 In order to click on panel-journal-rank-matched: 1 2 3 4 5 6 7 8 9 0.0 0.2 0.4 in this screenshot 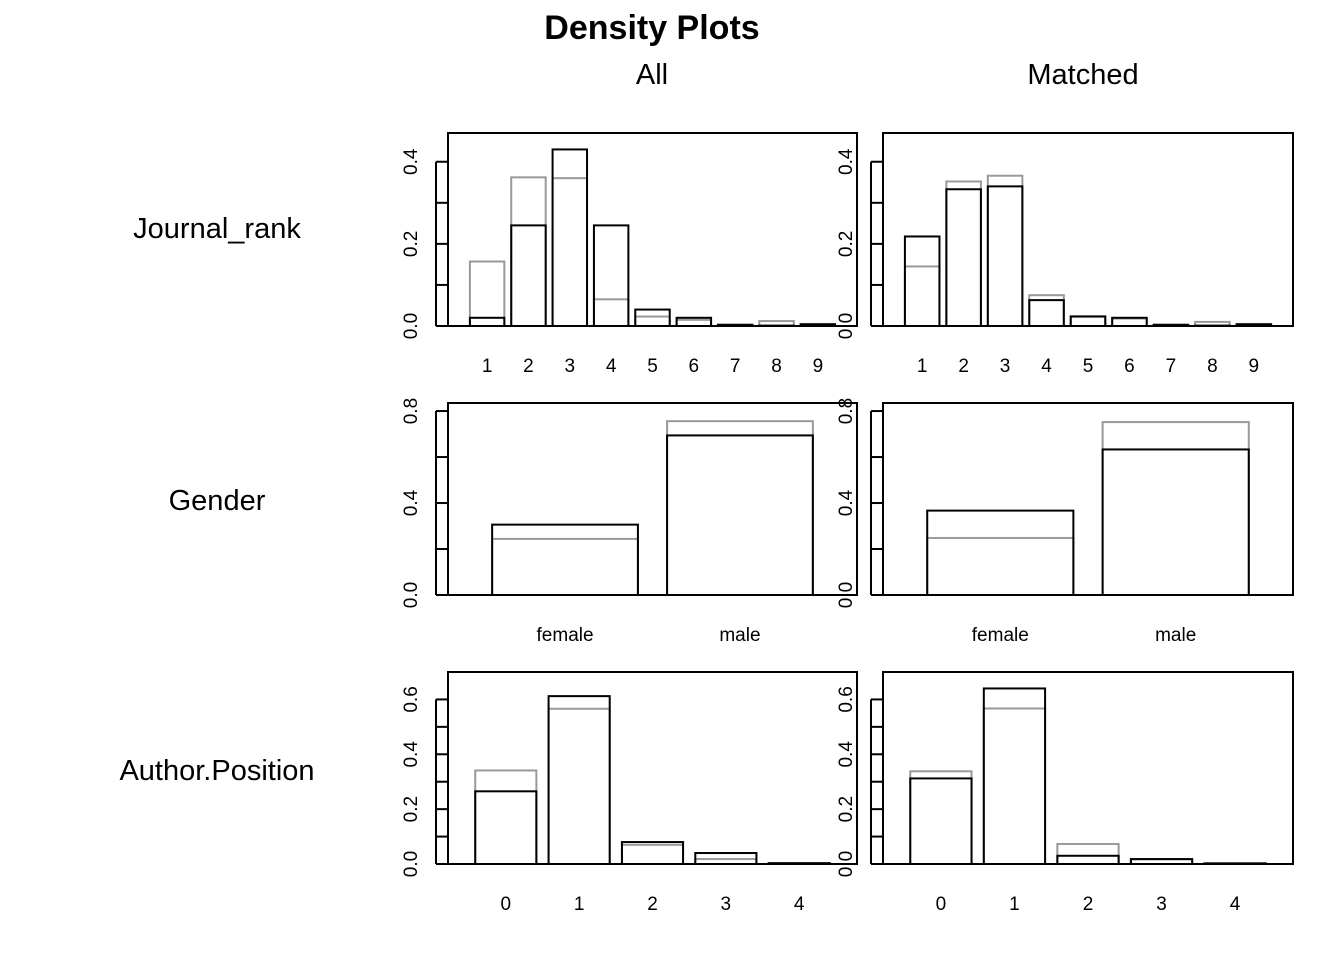, I will do `click(1065, 254)`.